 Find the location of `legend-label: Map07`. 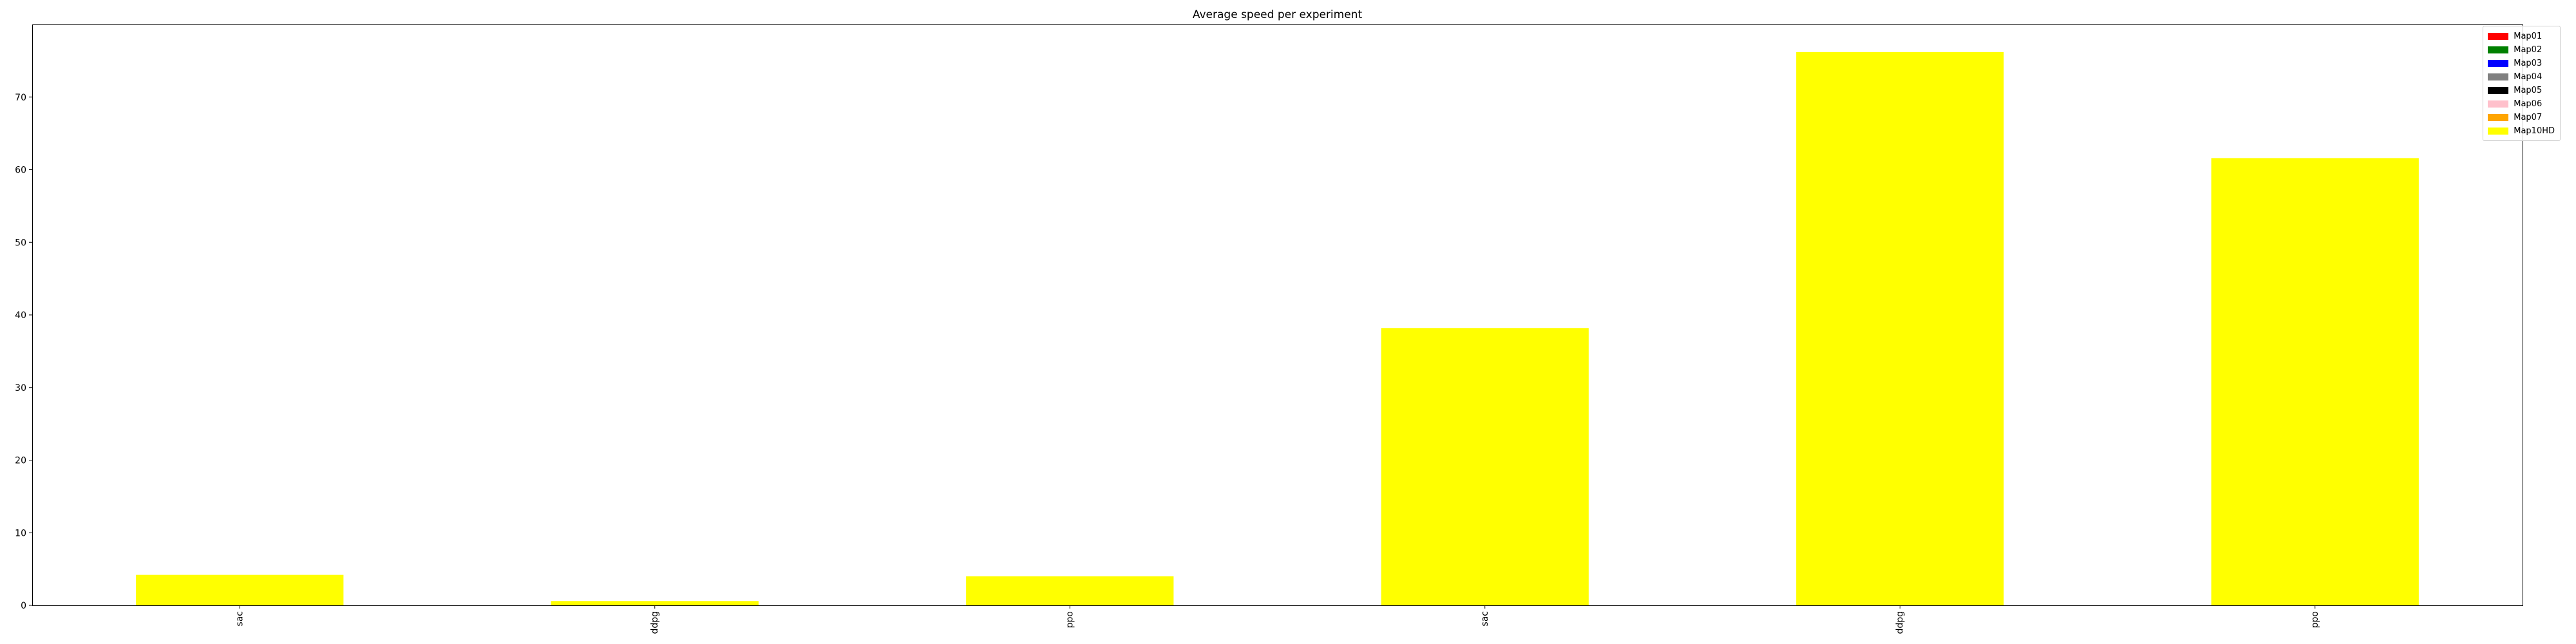

legend-label: Map07 is located at coordinates (2528, 117).